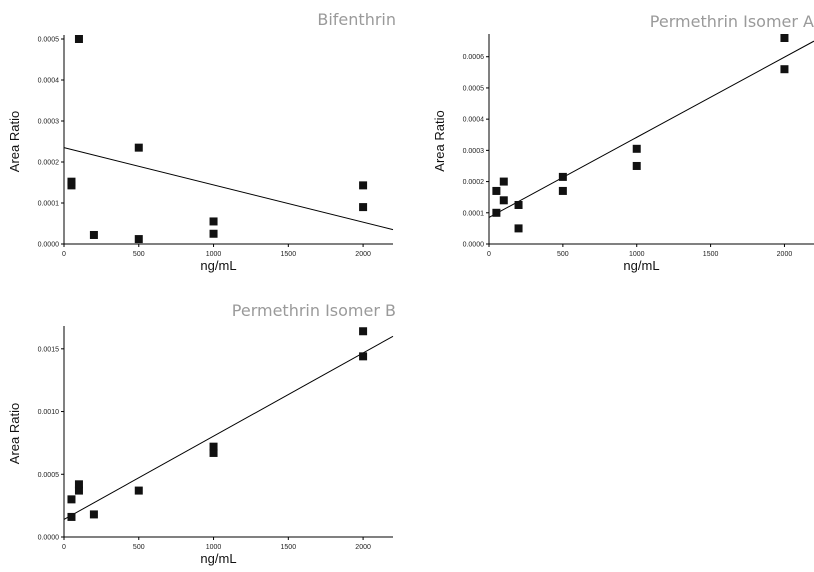 Image resolution: width=814 pixels, height=572 pixels. Describe the element at coordinates (474, 57) in the screenshot. I see `y-tick-label: 0.0006` at that location.